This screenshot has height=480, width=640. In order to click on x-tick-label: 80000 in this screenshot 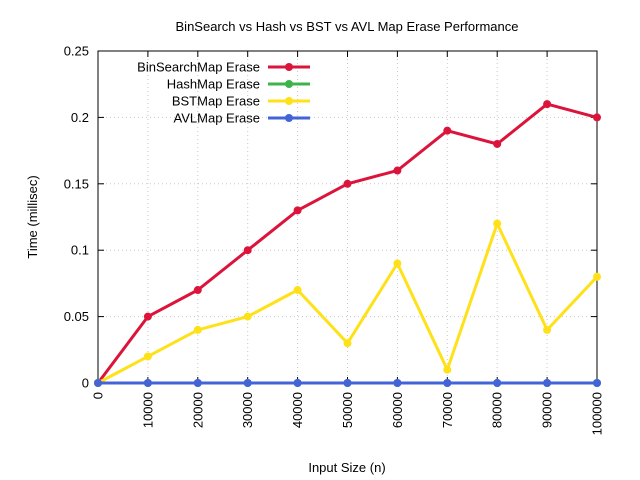, I will do `click(497, 410)`.